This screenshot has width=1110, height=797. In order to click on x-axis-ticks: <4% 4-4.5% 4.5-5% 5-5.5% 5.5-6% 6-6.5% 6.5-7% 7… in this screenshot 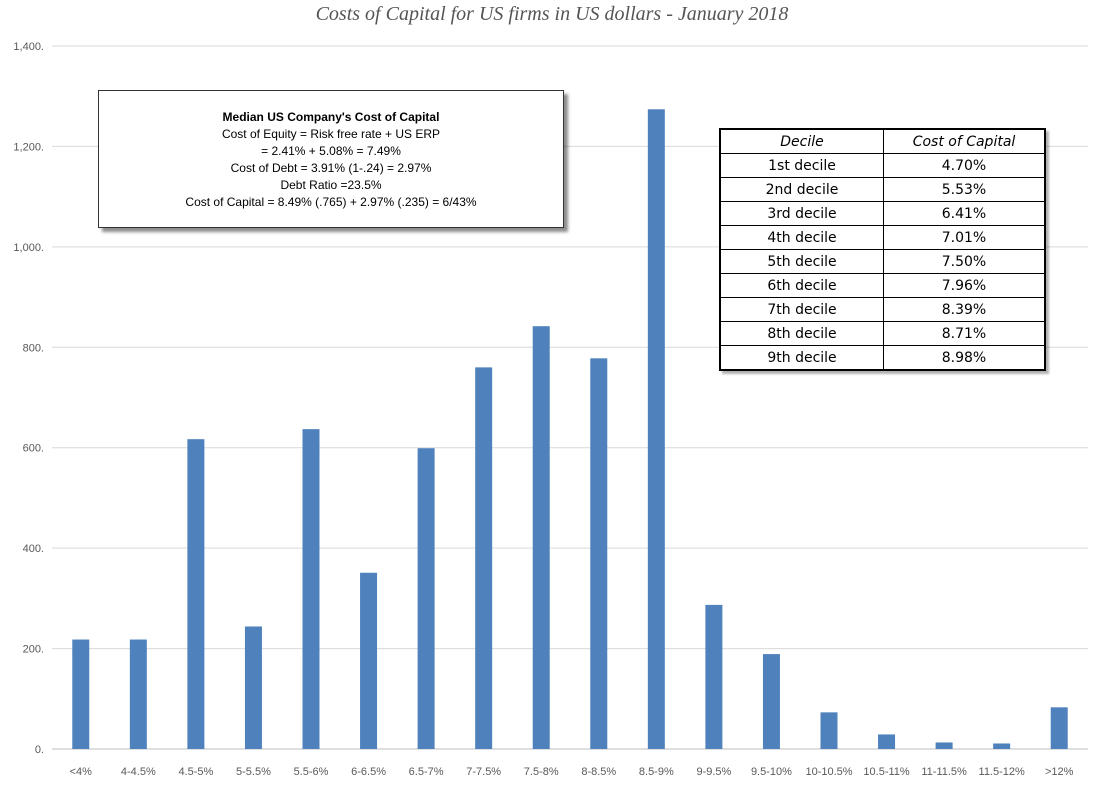, I will do `click(572, 772)`.